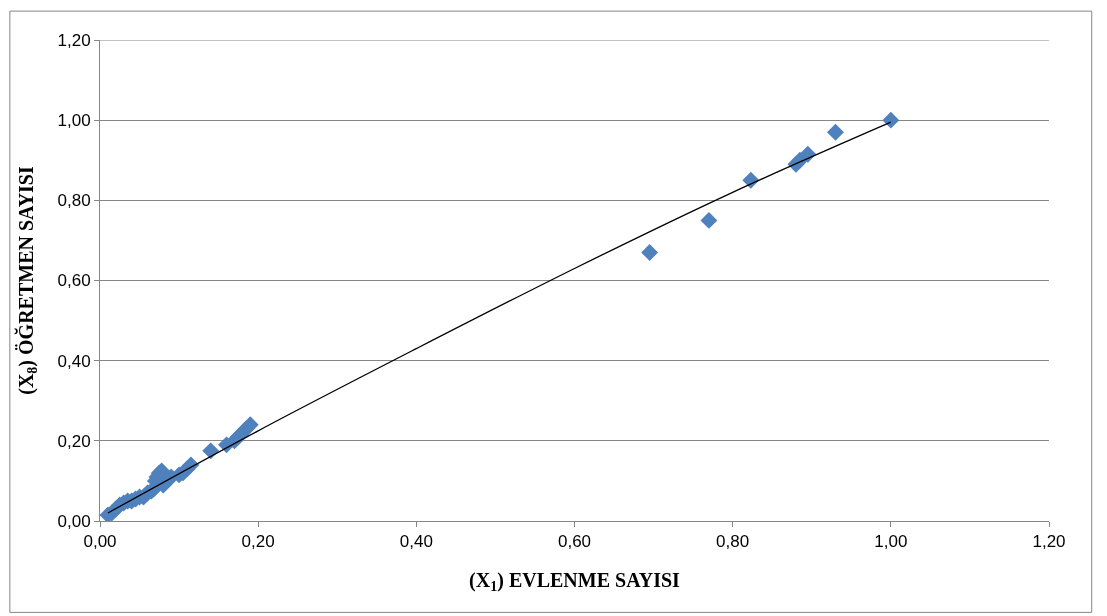  What do you see at coordinates (74, 441) in the screenshot?
I see `y-tick-label: 0,20` at bounding box center [74, 441].